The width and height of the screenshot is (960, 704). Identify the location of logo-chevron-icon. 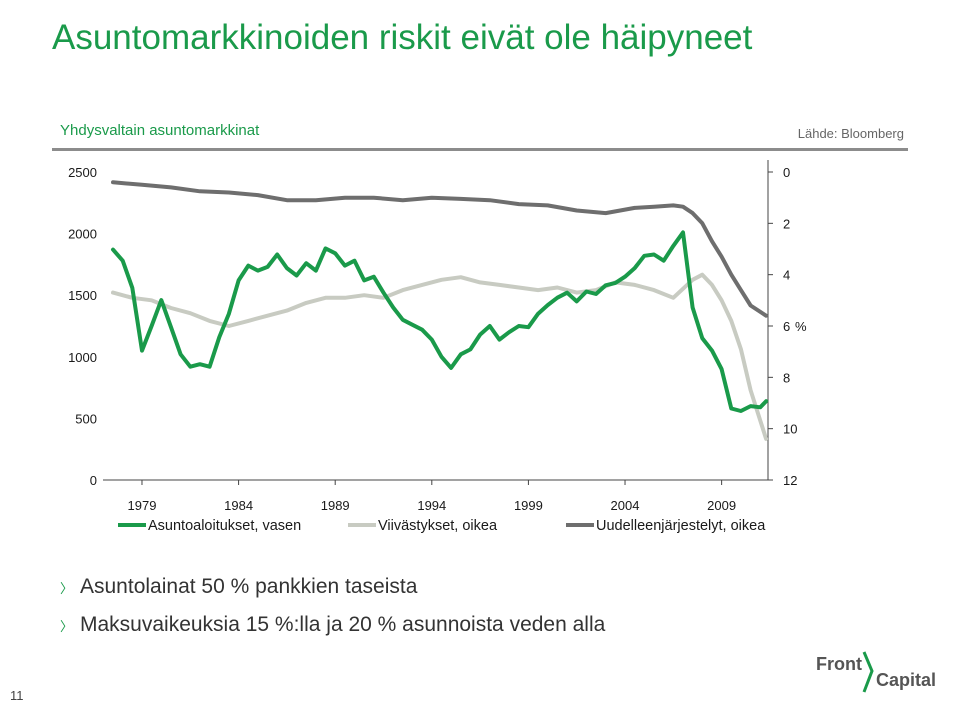
(868, 672).